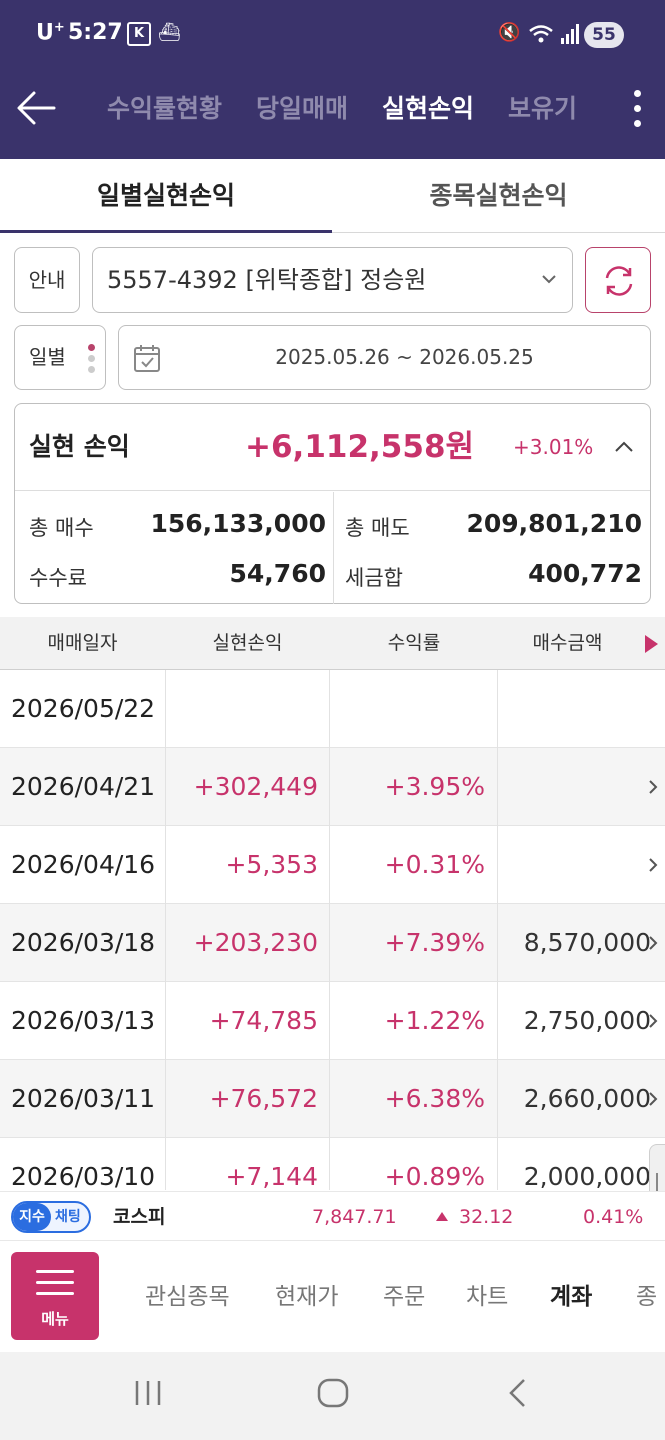 This screenshot has width=665, height=1440. I want to click on nav-account: 계좌, so click(571, 1297).